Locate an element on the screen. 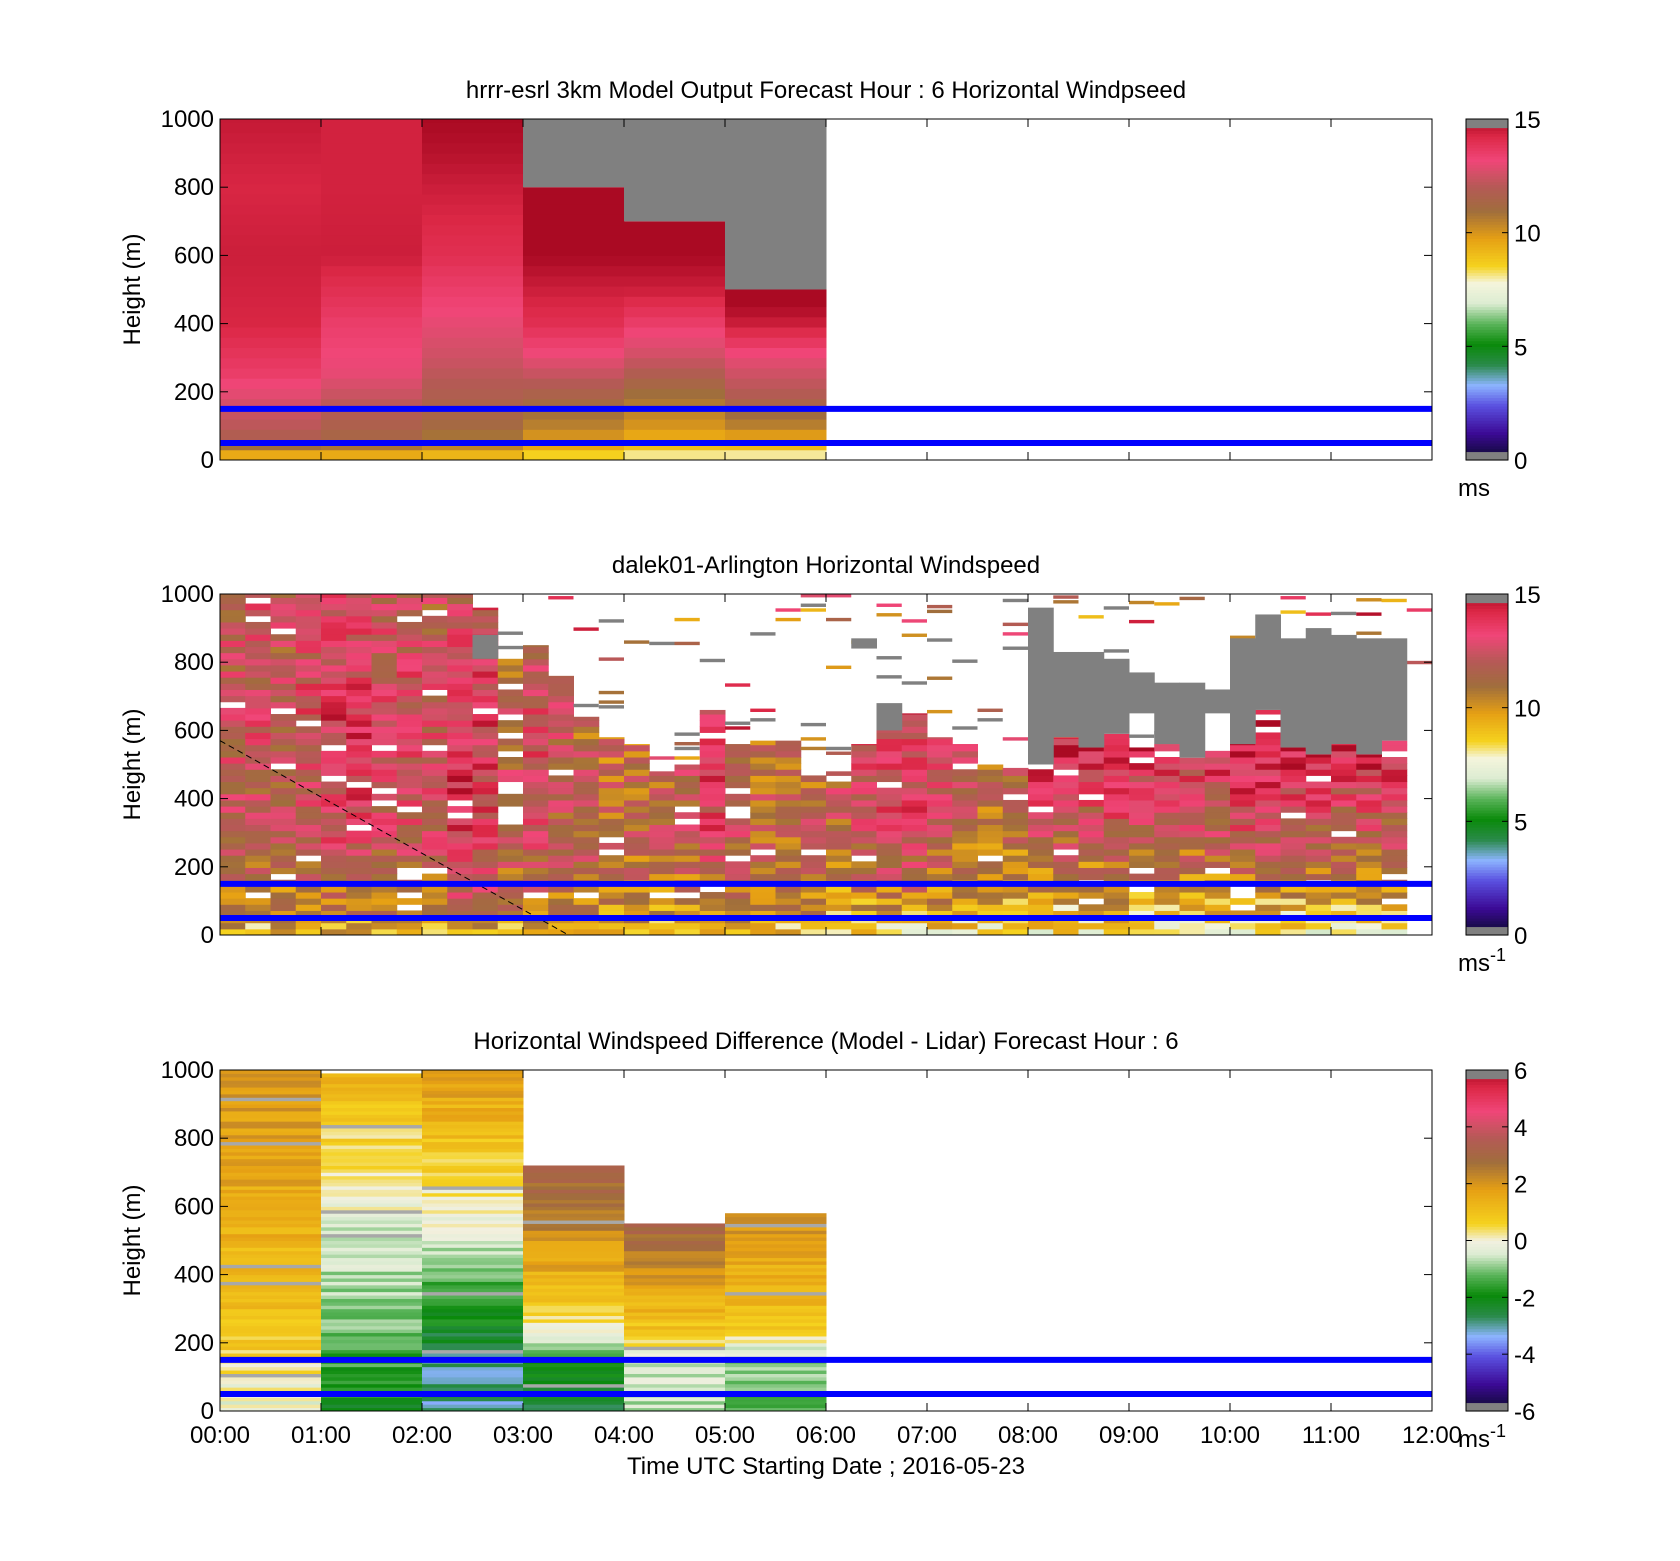 The height and width of the screenshot is (1561, 1680). colorbar-tick-label: 15 is located at coordinates (1527, 120).